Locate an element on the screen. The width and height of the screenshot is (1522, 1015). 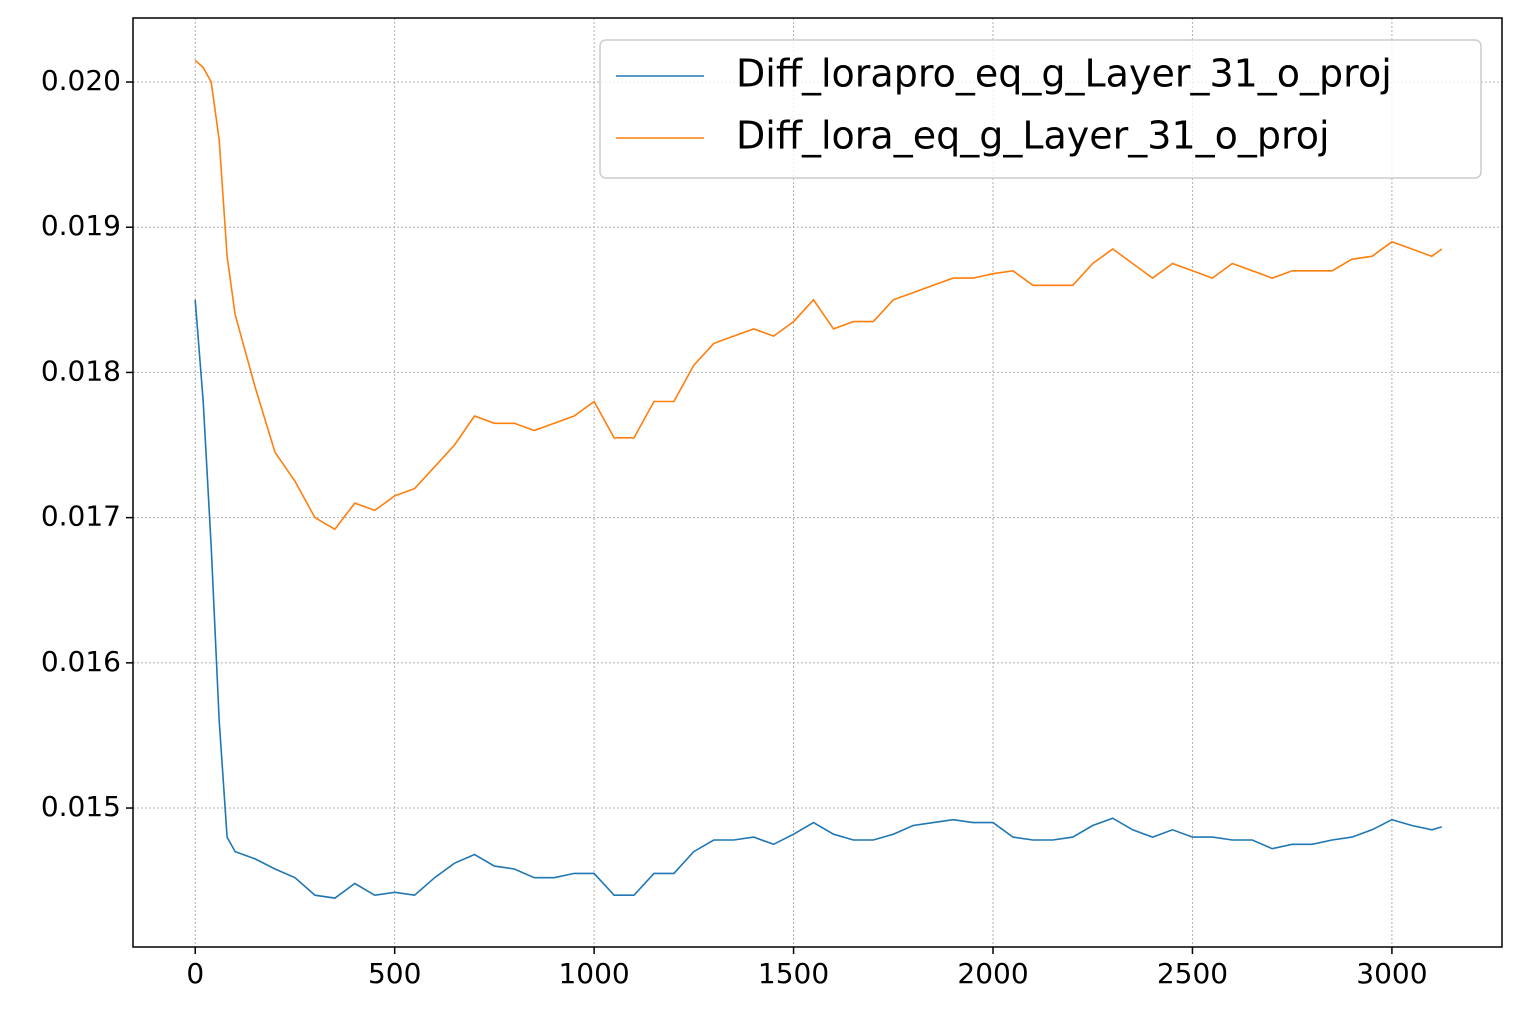
x-tick-label: 1000 is located at coordinates (593, 973).